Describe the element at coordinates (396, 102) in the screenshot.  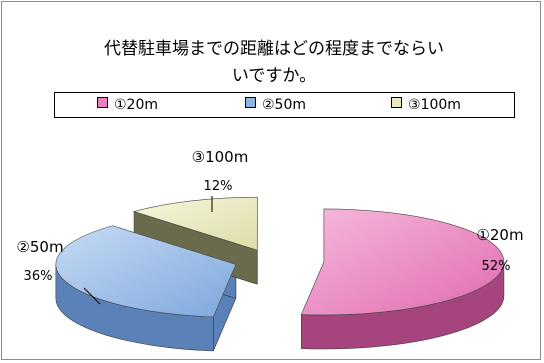
I see `legend-swatch-100m` at that location.